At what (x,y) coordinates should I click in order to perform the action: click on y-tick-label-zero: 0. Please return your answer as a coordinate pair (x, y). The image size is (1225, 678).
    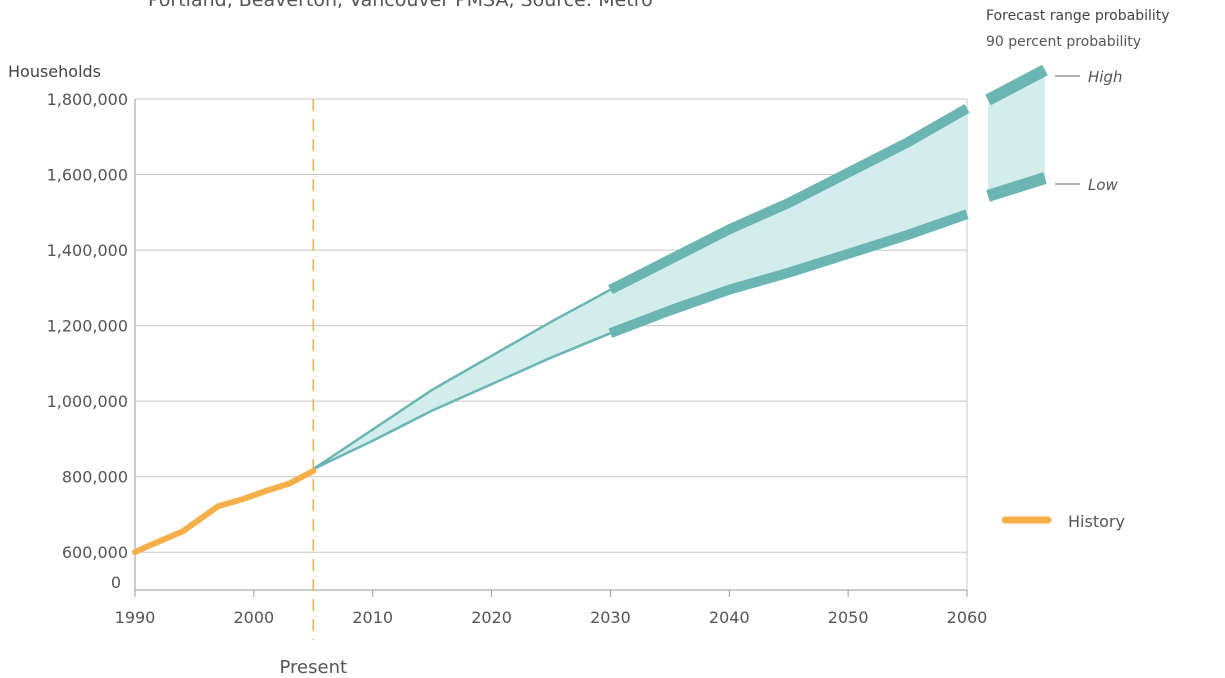
    Looking at the image, I should click on (116, 582).